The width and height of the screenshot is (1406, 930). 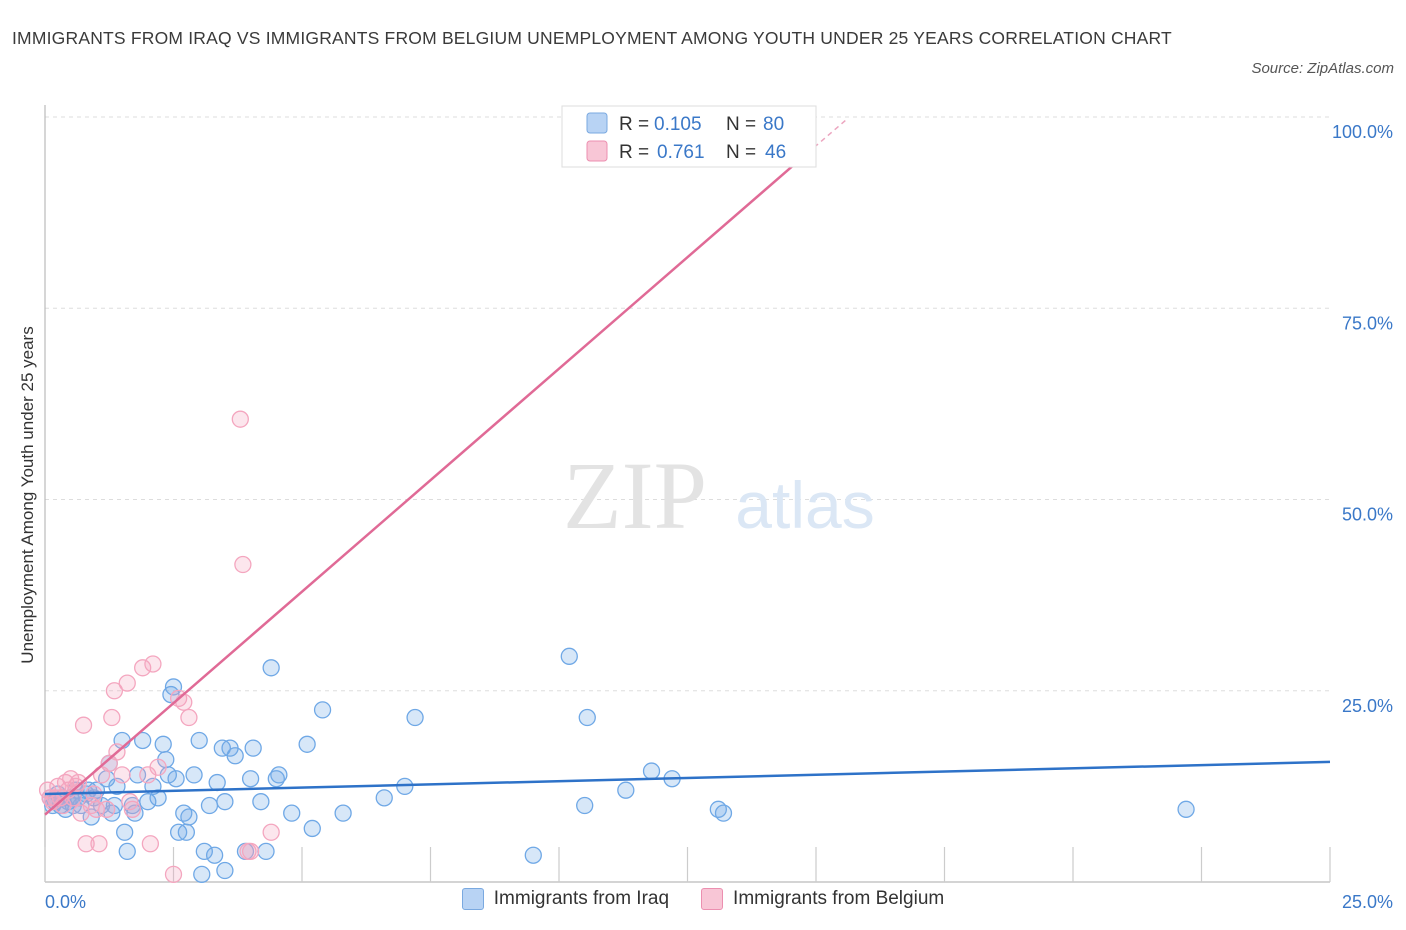 I want to click on stats-r-label-belgium: R =, so click(x=634, y=152).